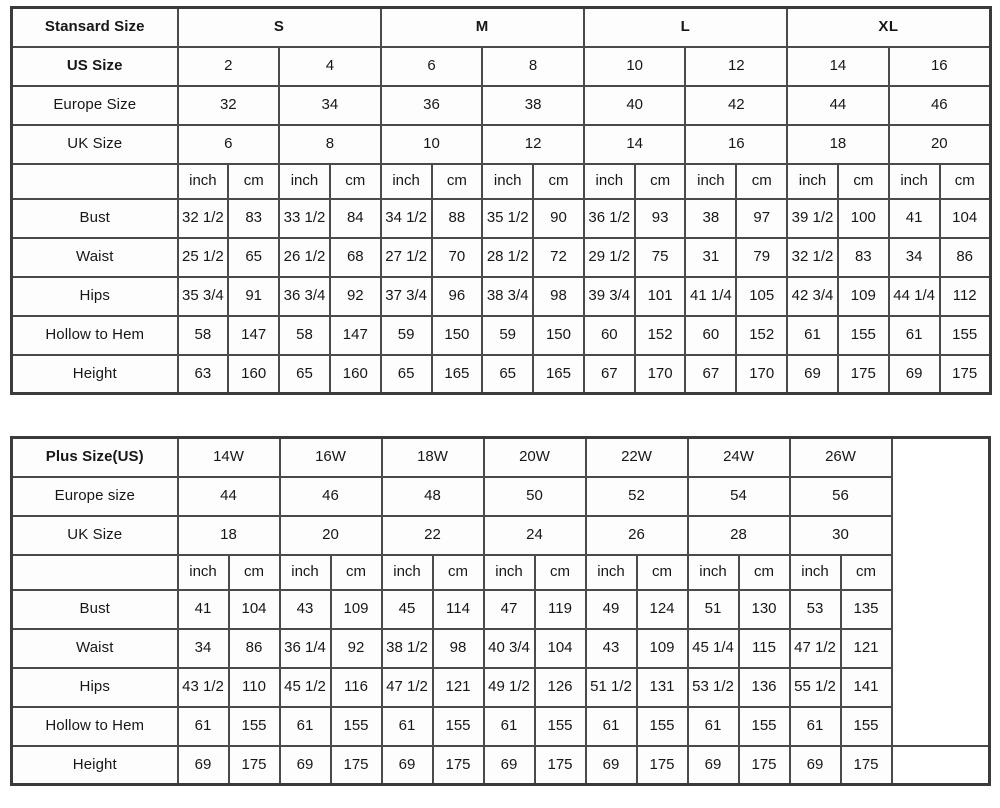 This screenshot has height=808, width=1000. Describe the element at coordinates (355, 296) in the screenshot. I see `table-cell: 92` at that location.